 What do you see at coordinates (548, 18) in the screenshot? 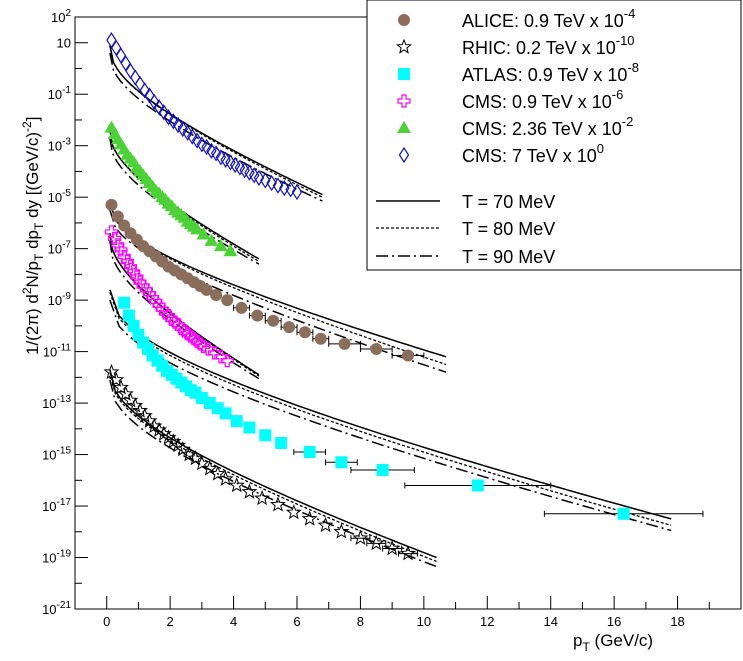
I see `legend-label-0: ALICE: 0.9 TeV x 10-4` at bounding box center [548, 18].